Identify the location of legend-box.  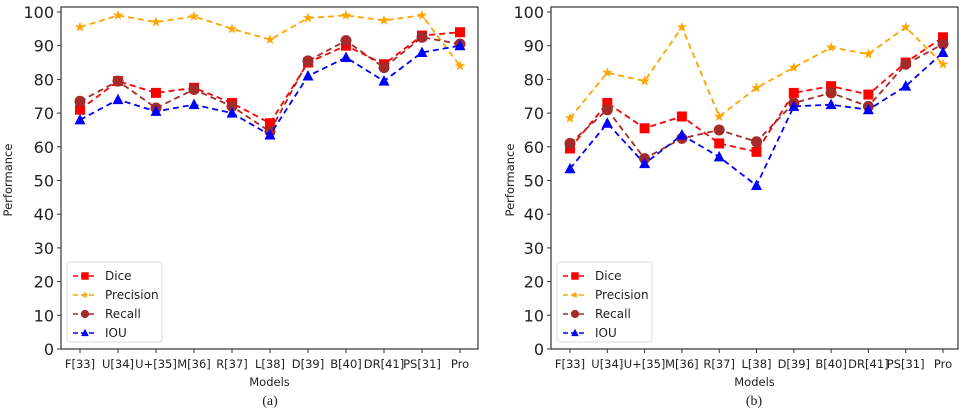
(114, 302).